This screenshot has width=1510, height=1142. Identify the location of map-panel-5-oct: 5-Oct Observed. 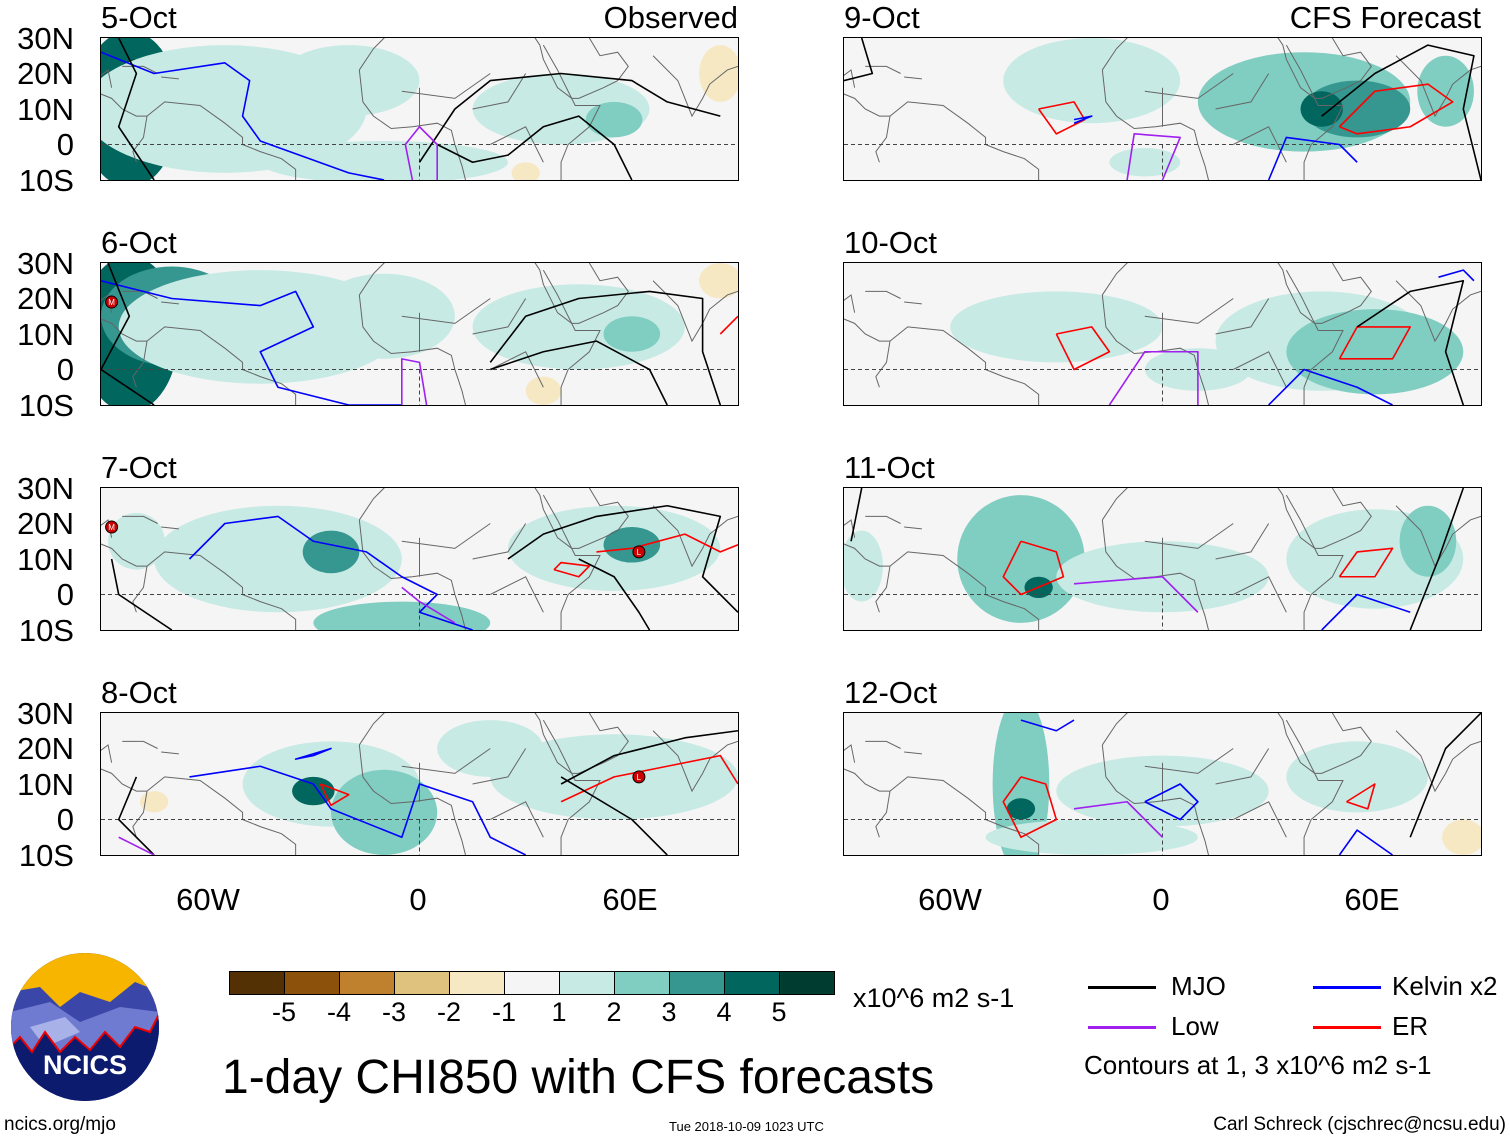
(419, 90).